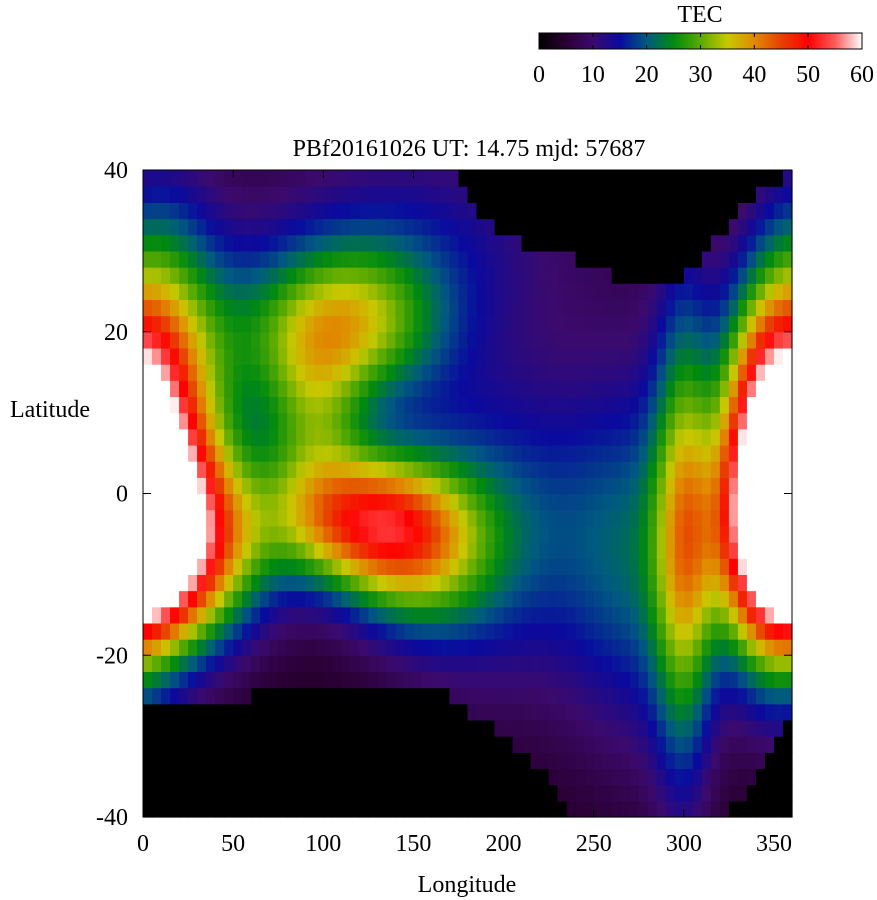  What do you see at coordinates (703, 45) in the screenshot?
I see `colorbar: TEC 0 10 20 30 40 50 60` at bounding box center [703, 45].